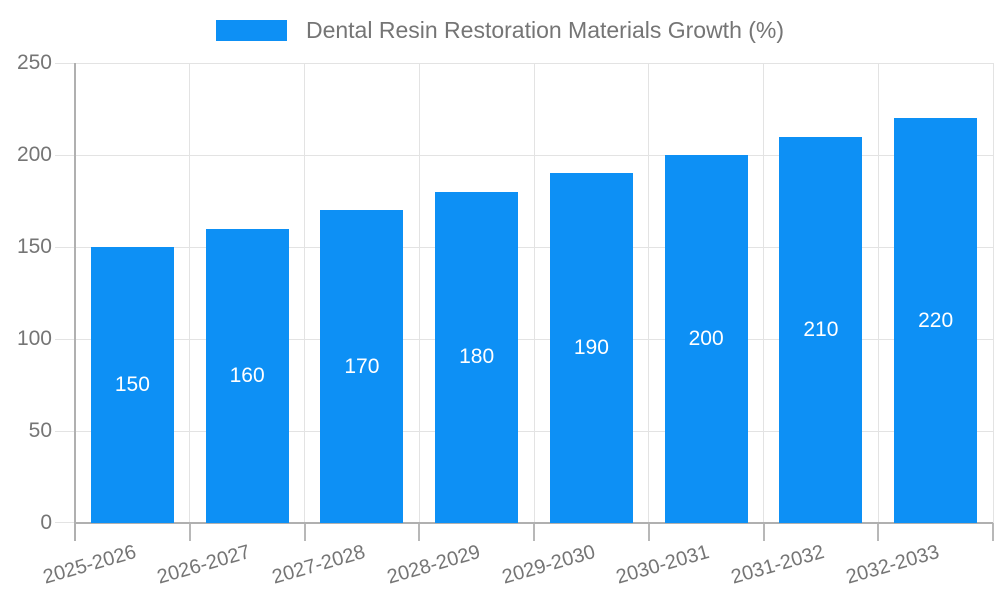 Image resolution: width=1000 pixels, height=600 pixels. Describe the element at coordinates (663, 565) in the screenshot. I see `x-axis-category-label: 2030-2031` at that location.